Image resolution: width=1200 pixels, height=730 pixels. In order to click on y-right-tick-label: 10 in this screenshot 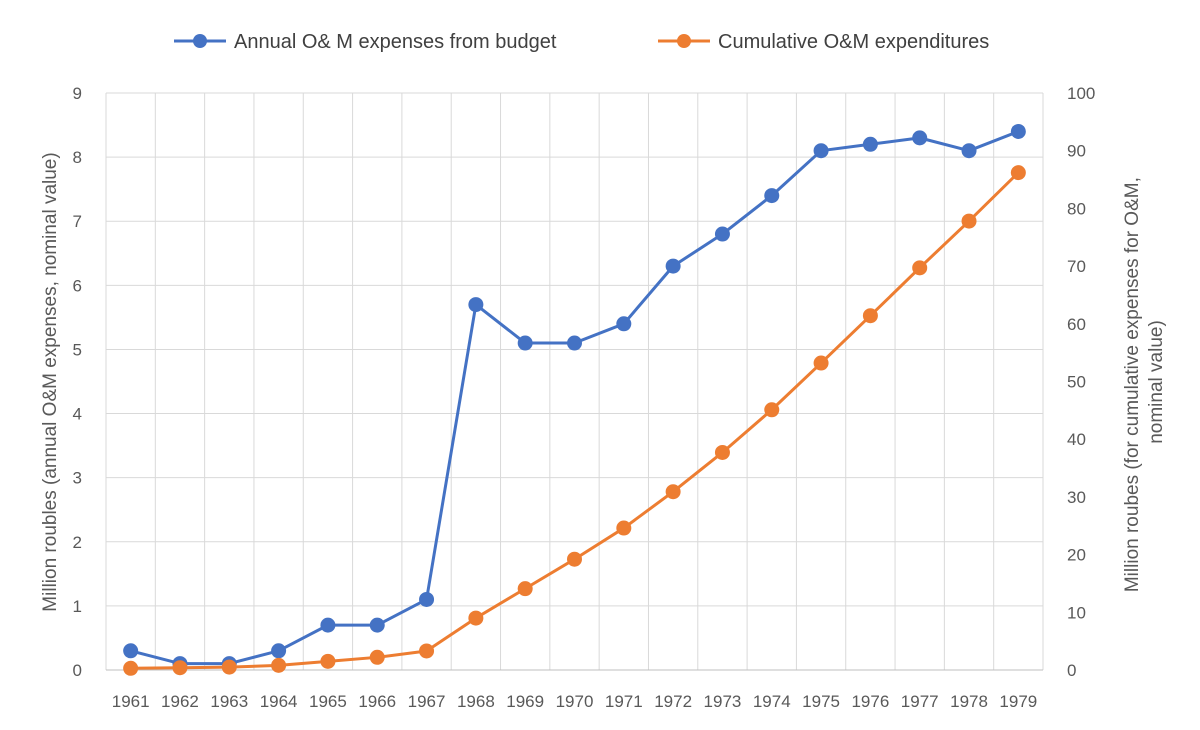, I will do `click(1076, 612)`.